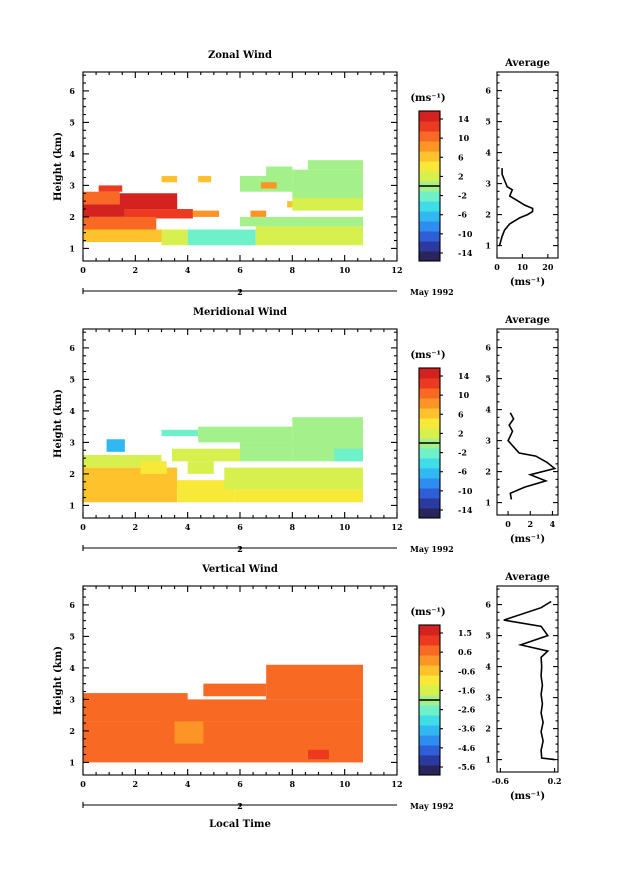 This screenshot has width=618, height=873. Describe the element at coordinates (223, 203) in the screenshot. I see `heatmap-field` at that location.